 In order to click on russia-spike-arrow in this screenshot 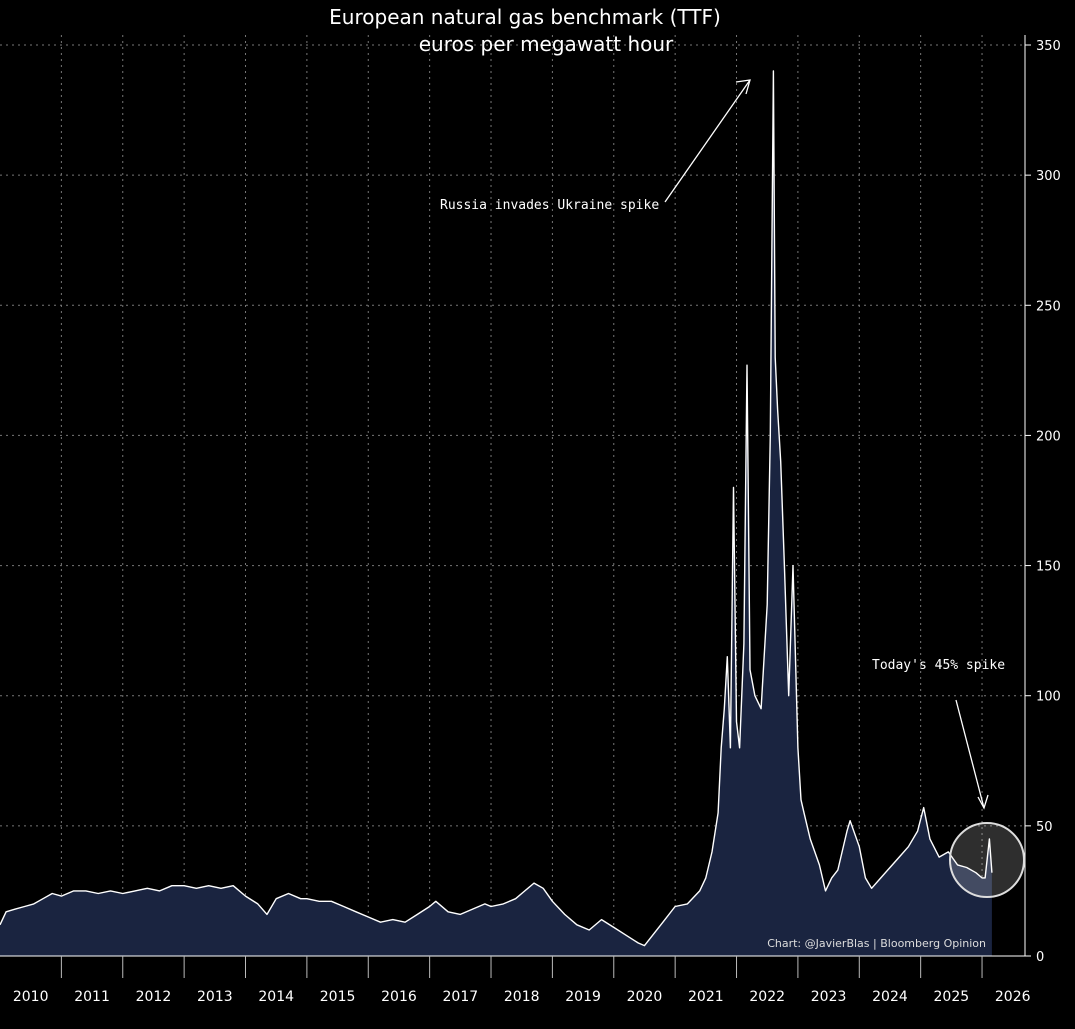, I will do `click(707, 141)`.